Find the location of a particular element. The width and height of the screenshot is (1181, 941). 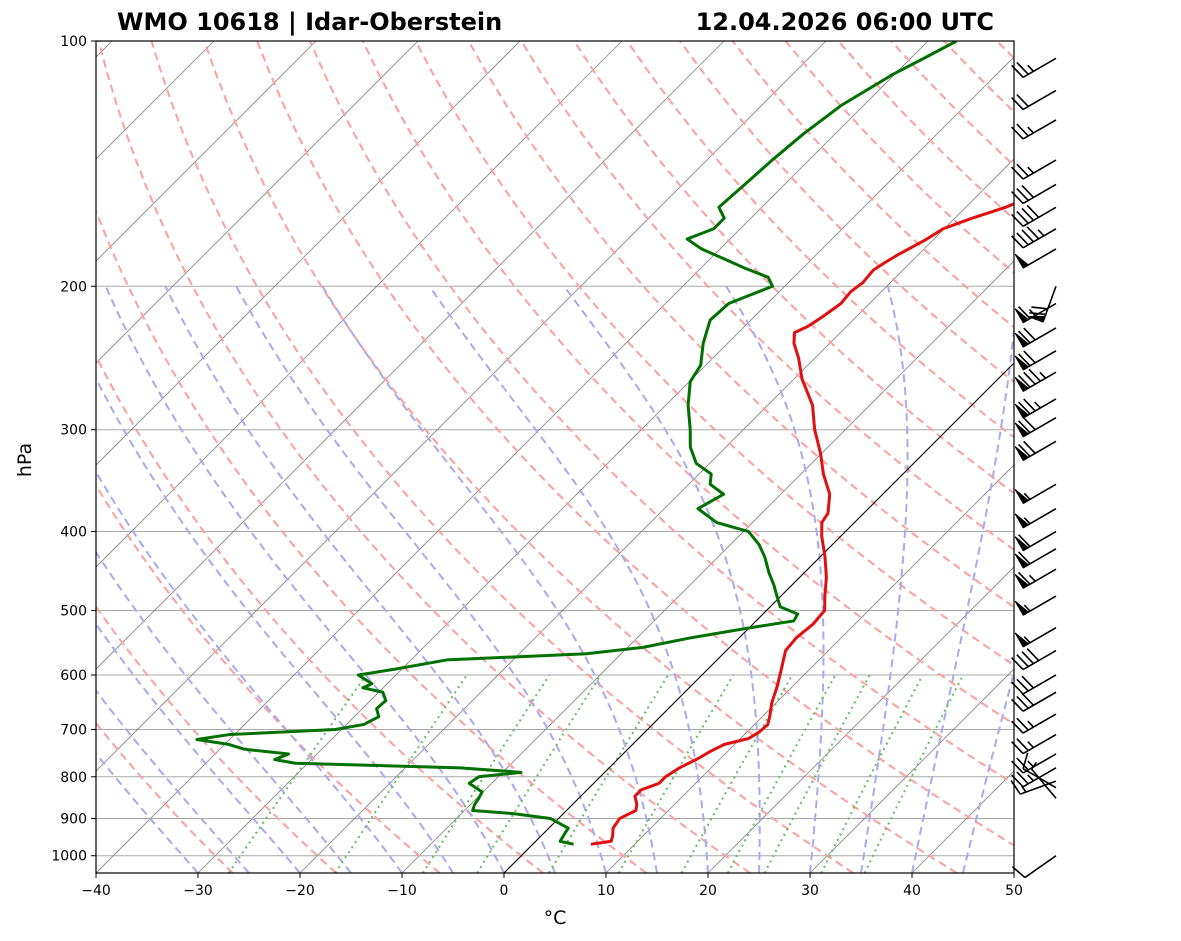

x-tick-label-20: 20 is located at coordinates (708, 891).